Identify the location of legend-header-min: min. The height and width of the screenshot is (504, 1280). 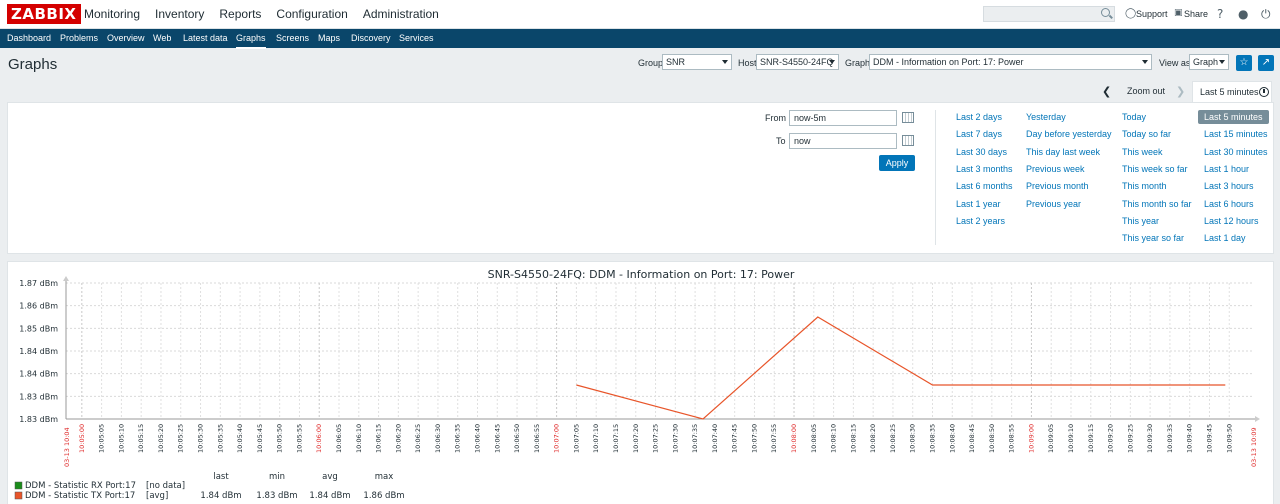
(277, 477).